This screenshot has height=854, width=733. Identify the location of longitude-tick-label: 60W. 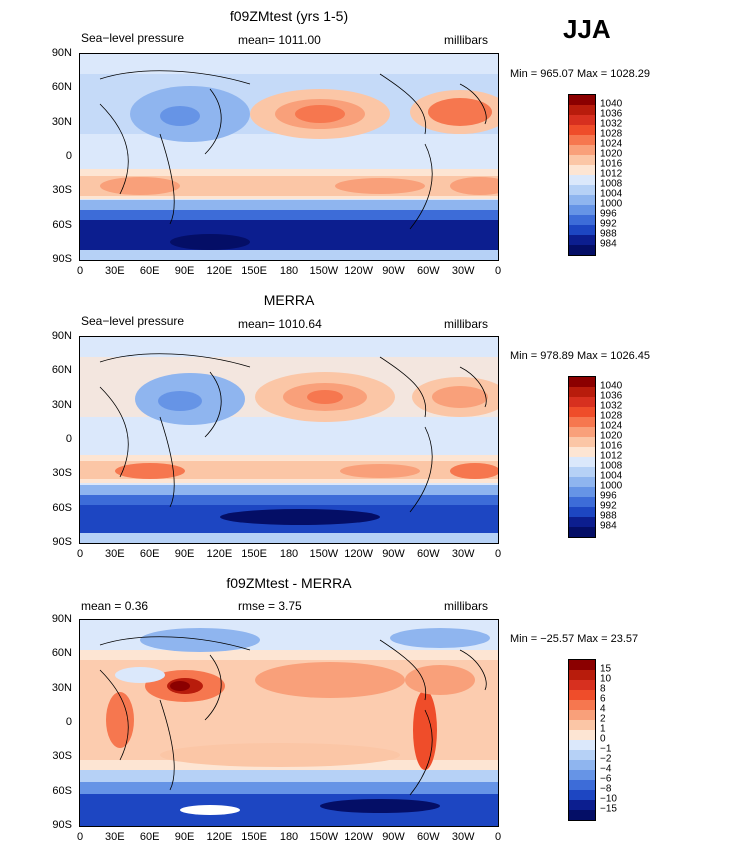
(428, 554).